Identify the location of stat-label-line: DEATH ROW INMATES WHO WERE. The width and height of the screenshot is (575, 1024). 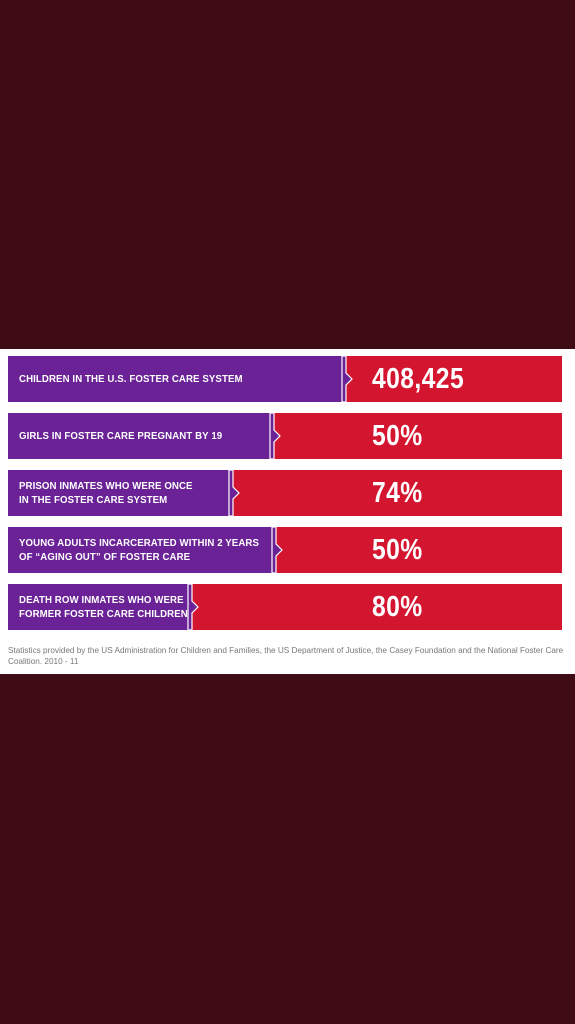
(101, 600).